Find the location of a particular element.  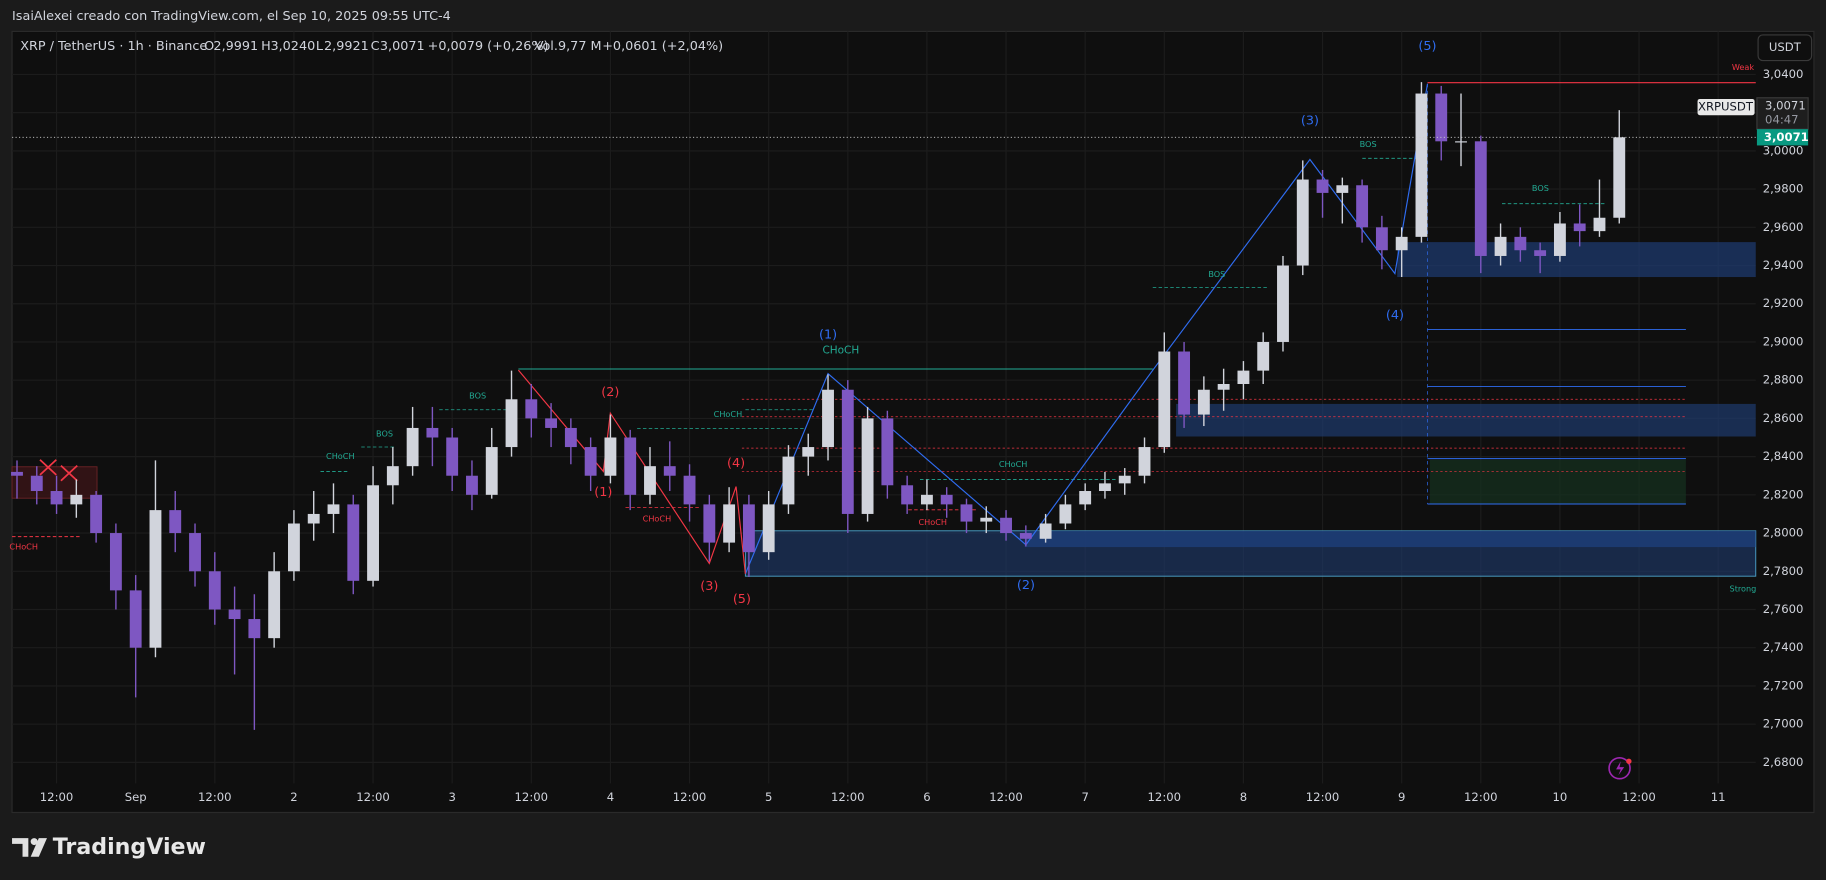

x-tick-label: 5 is located at coordinates (768, 797).